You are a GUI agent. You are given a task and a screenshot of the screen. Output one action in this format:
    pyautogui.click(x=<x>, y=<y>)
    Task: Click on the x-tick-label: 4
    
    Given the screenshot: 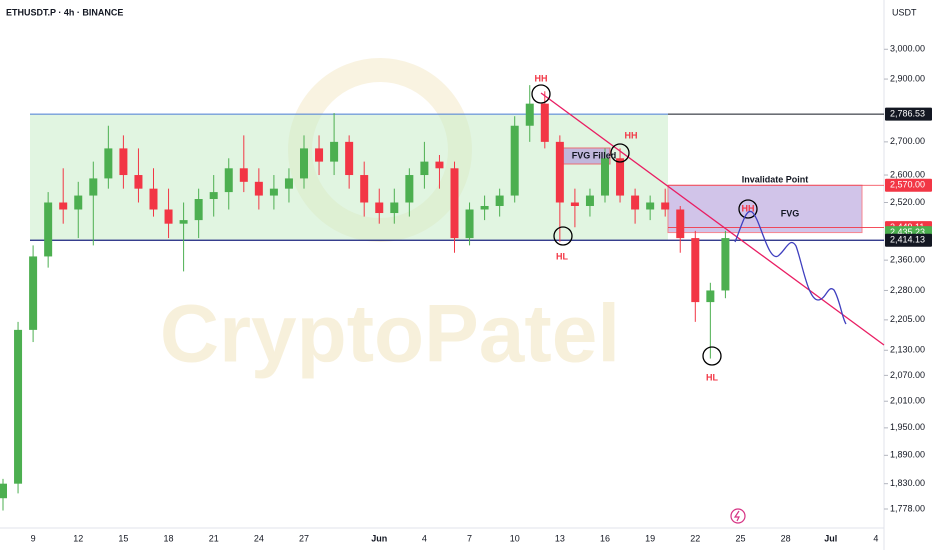 What is the action you would take?
    pyautogui.click(x=424, y=538)
    